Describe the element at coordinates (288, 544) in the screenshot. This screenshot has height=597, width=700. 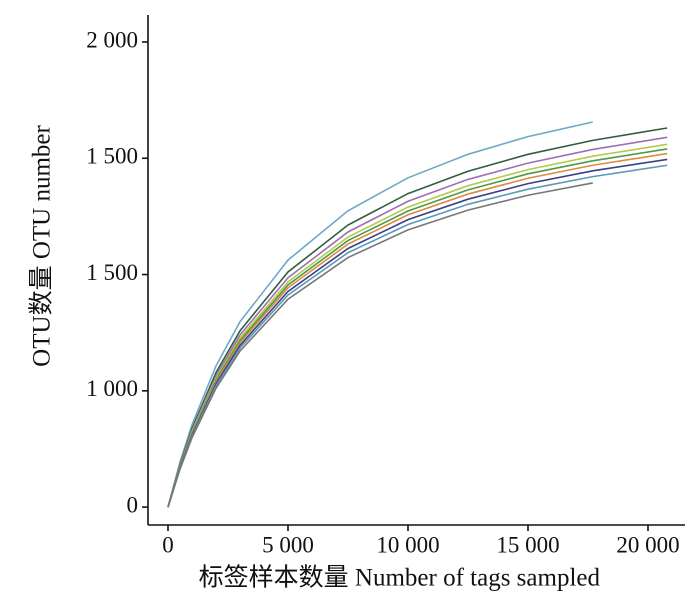
I see `x-tick-label: 5 000` at that location.